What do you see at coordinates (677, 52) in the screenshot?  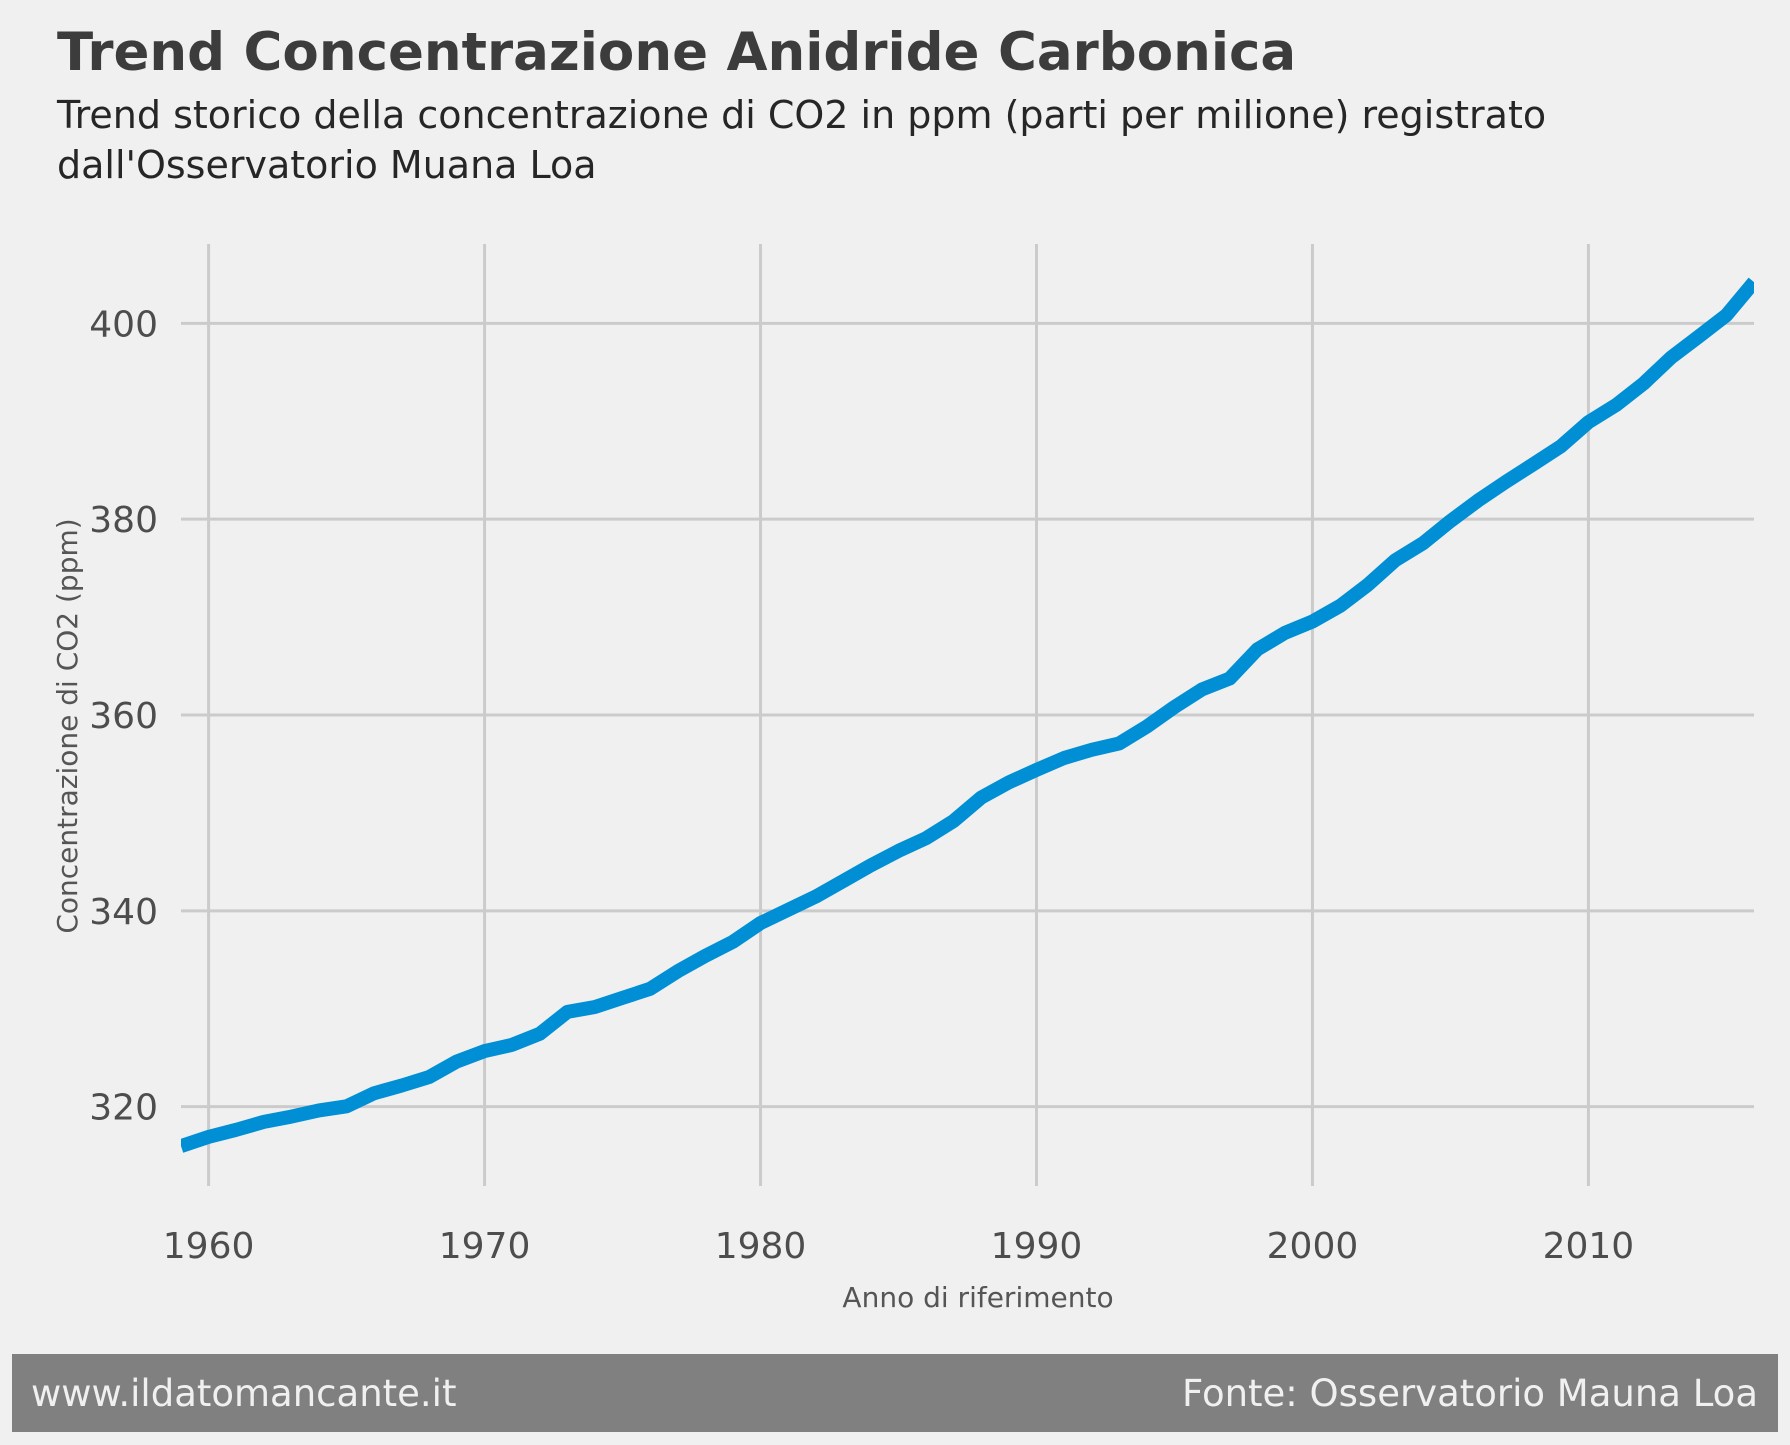 I see `chart-title: Trend Concentrazione Anidride Carbonica` at bounding box center [677, 52].